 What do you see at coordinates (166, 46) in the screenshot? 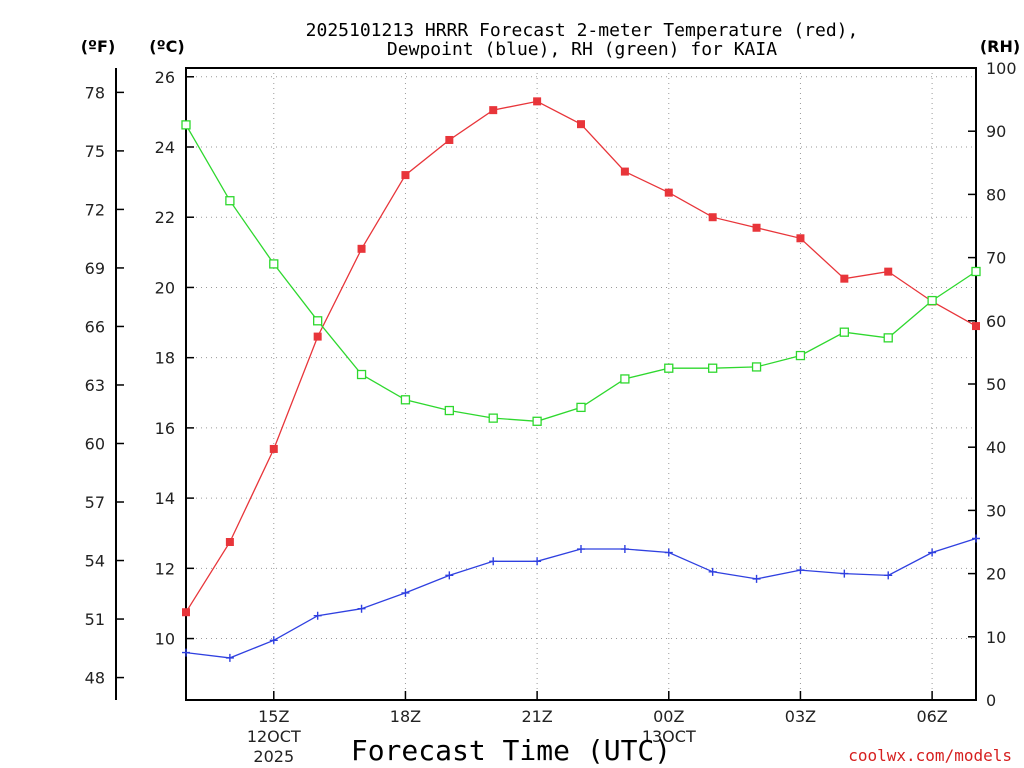
I see `unit-label-celsius: (ºC)` at bounding box center [166, 46].